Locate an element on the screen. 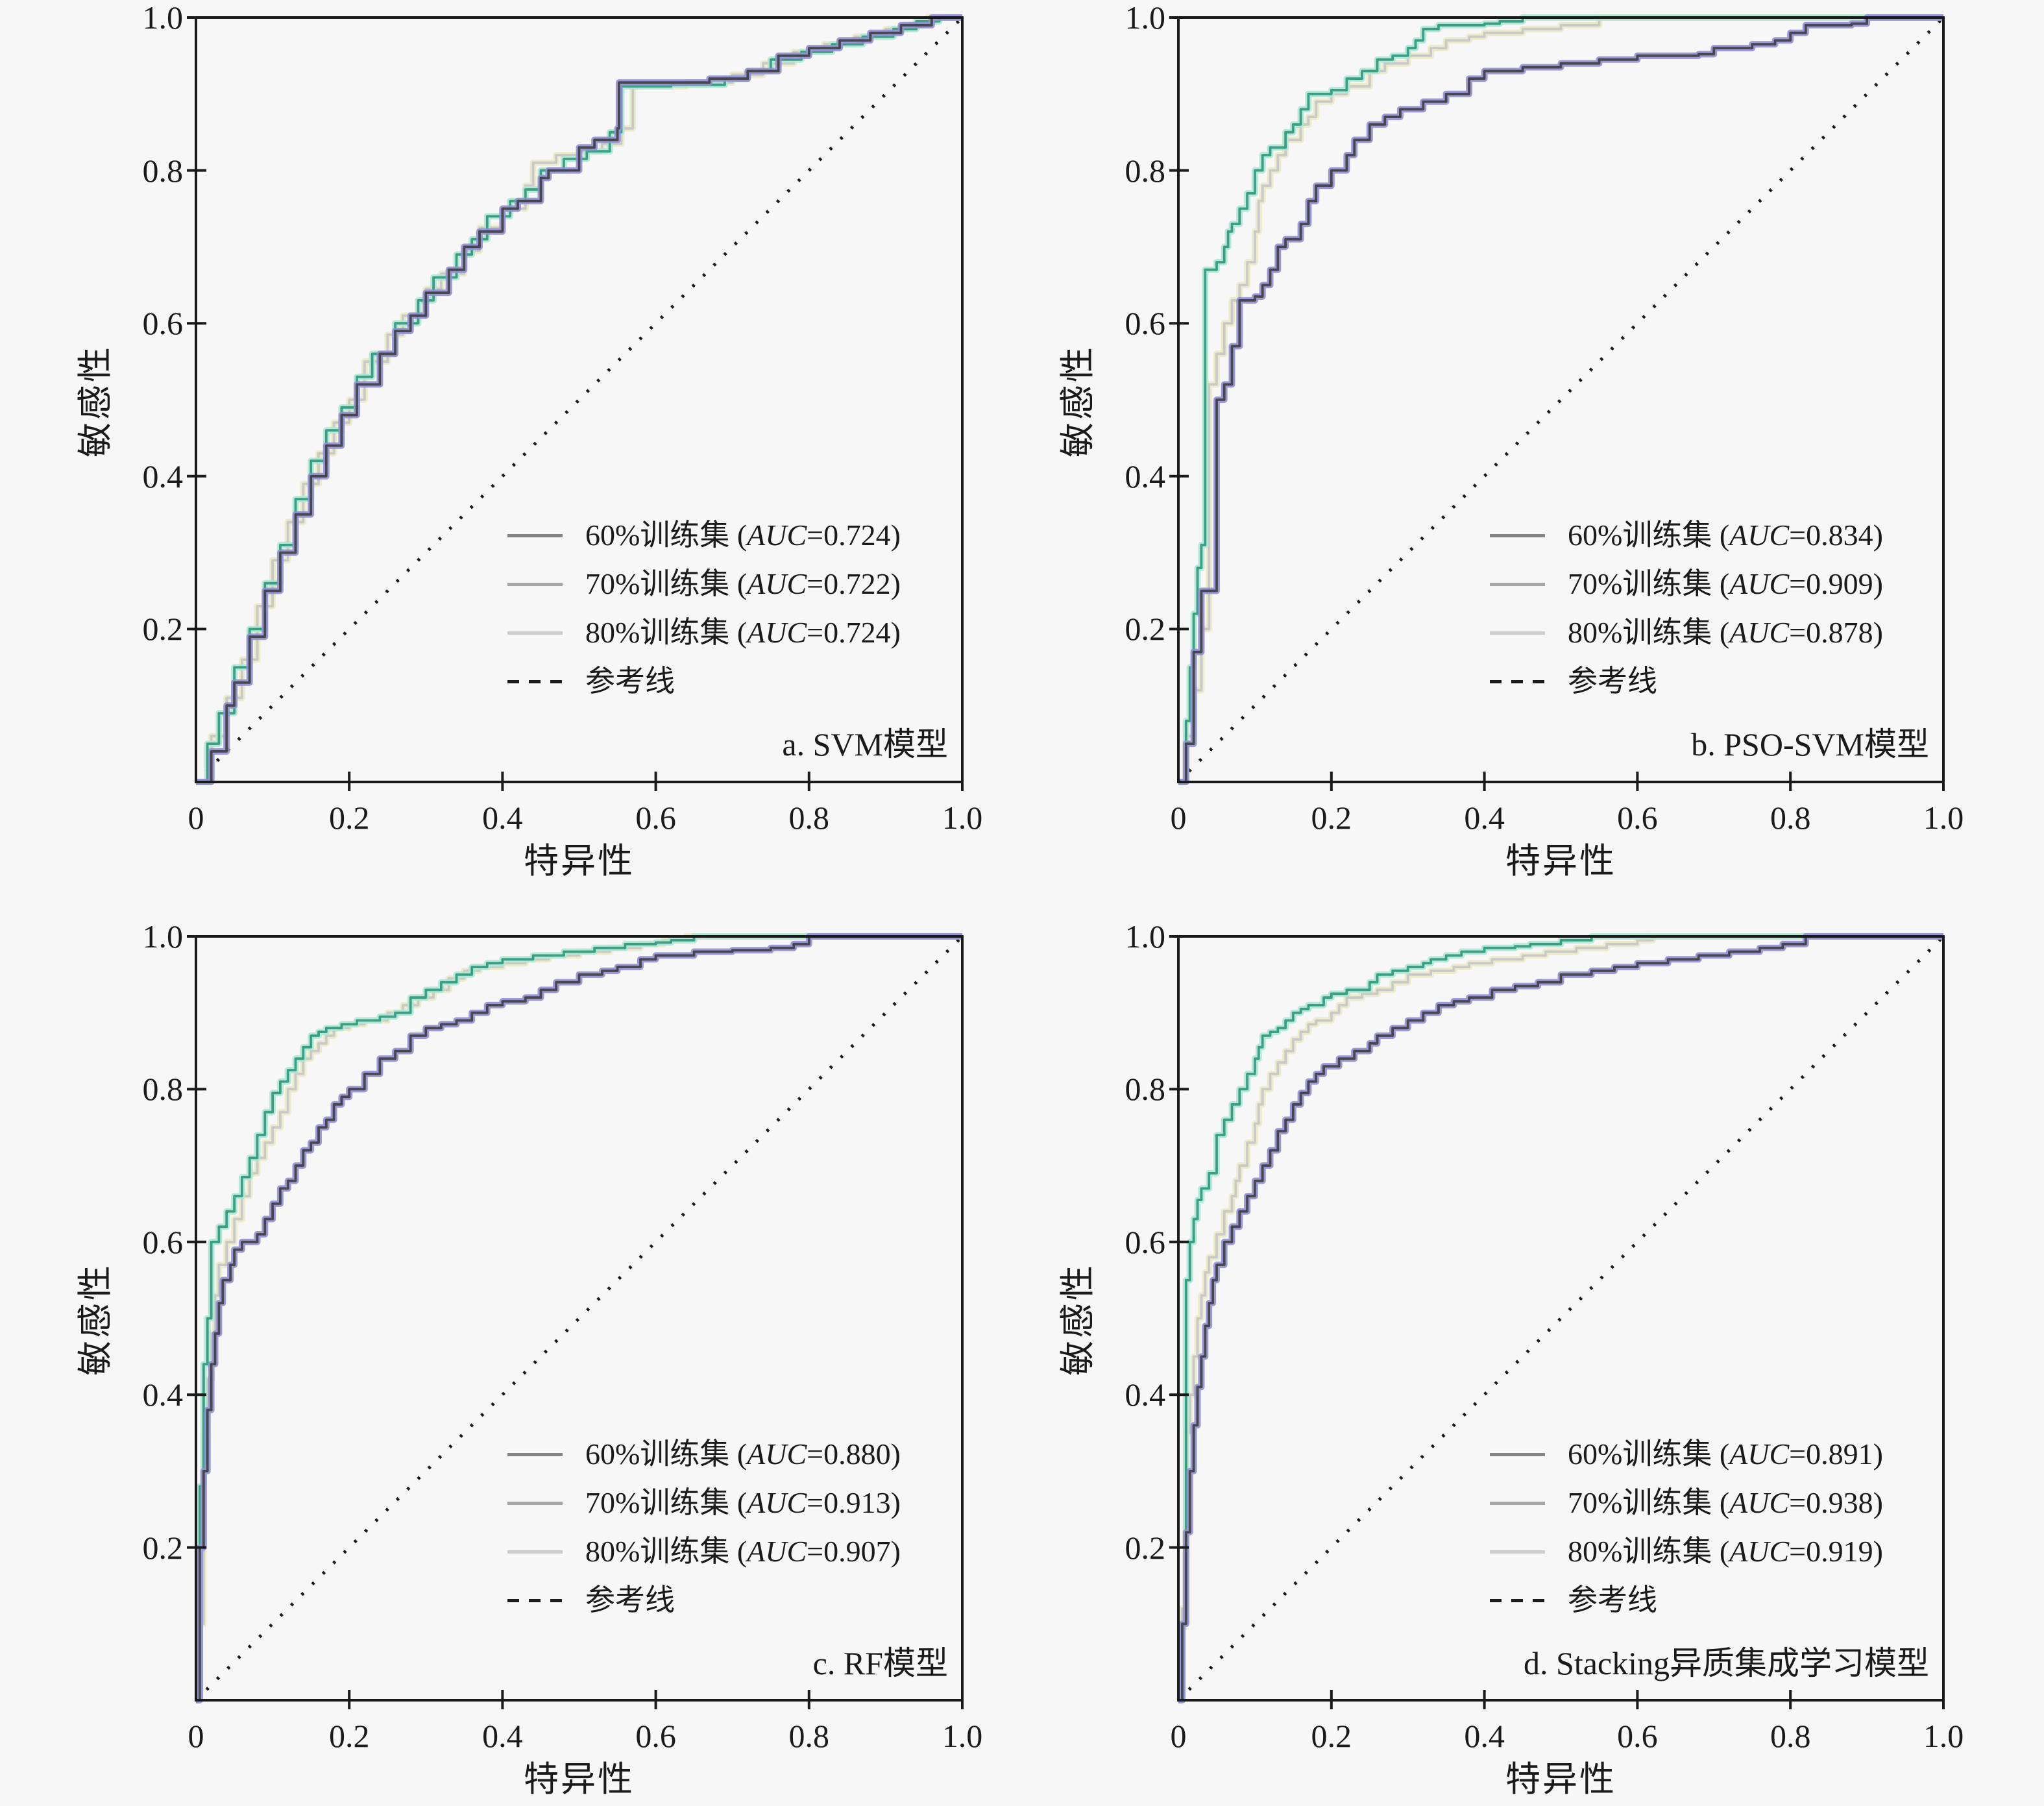 The height and width of the screenshot is (1806, 2044). panel-title: a. SVM模型 is located at coordinates (865, 744).